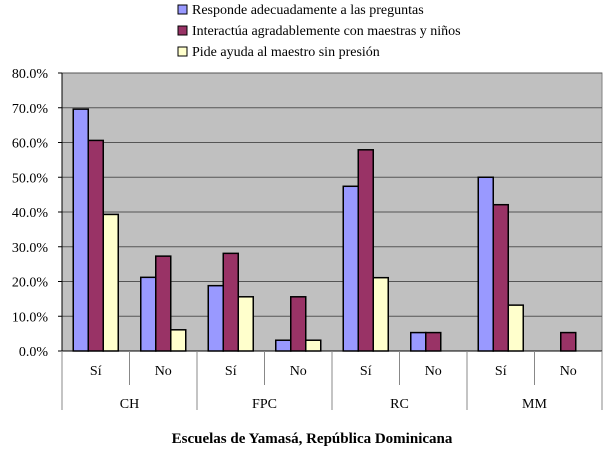  Describe the element at coordinates (30, 283) in the screenshot. I see `y-tick-label: 20.0%` at that location.